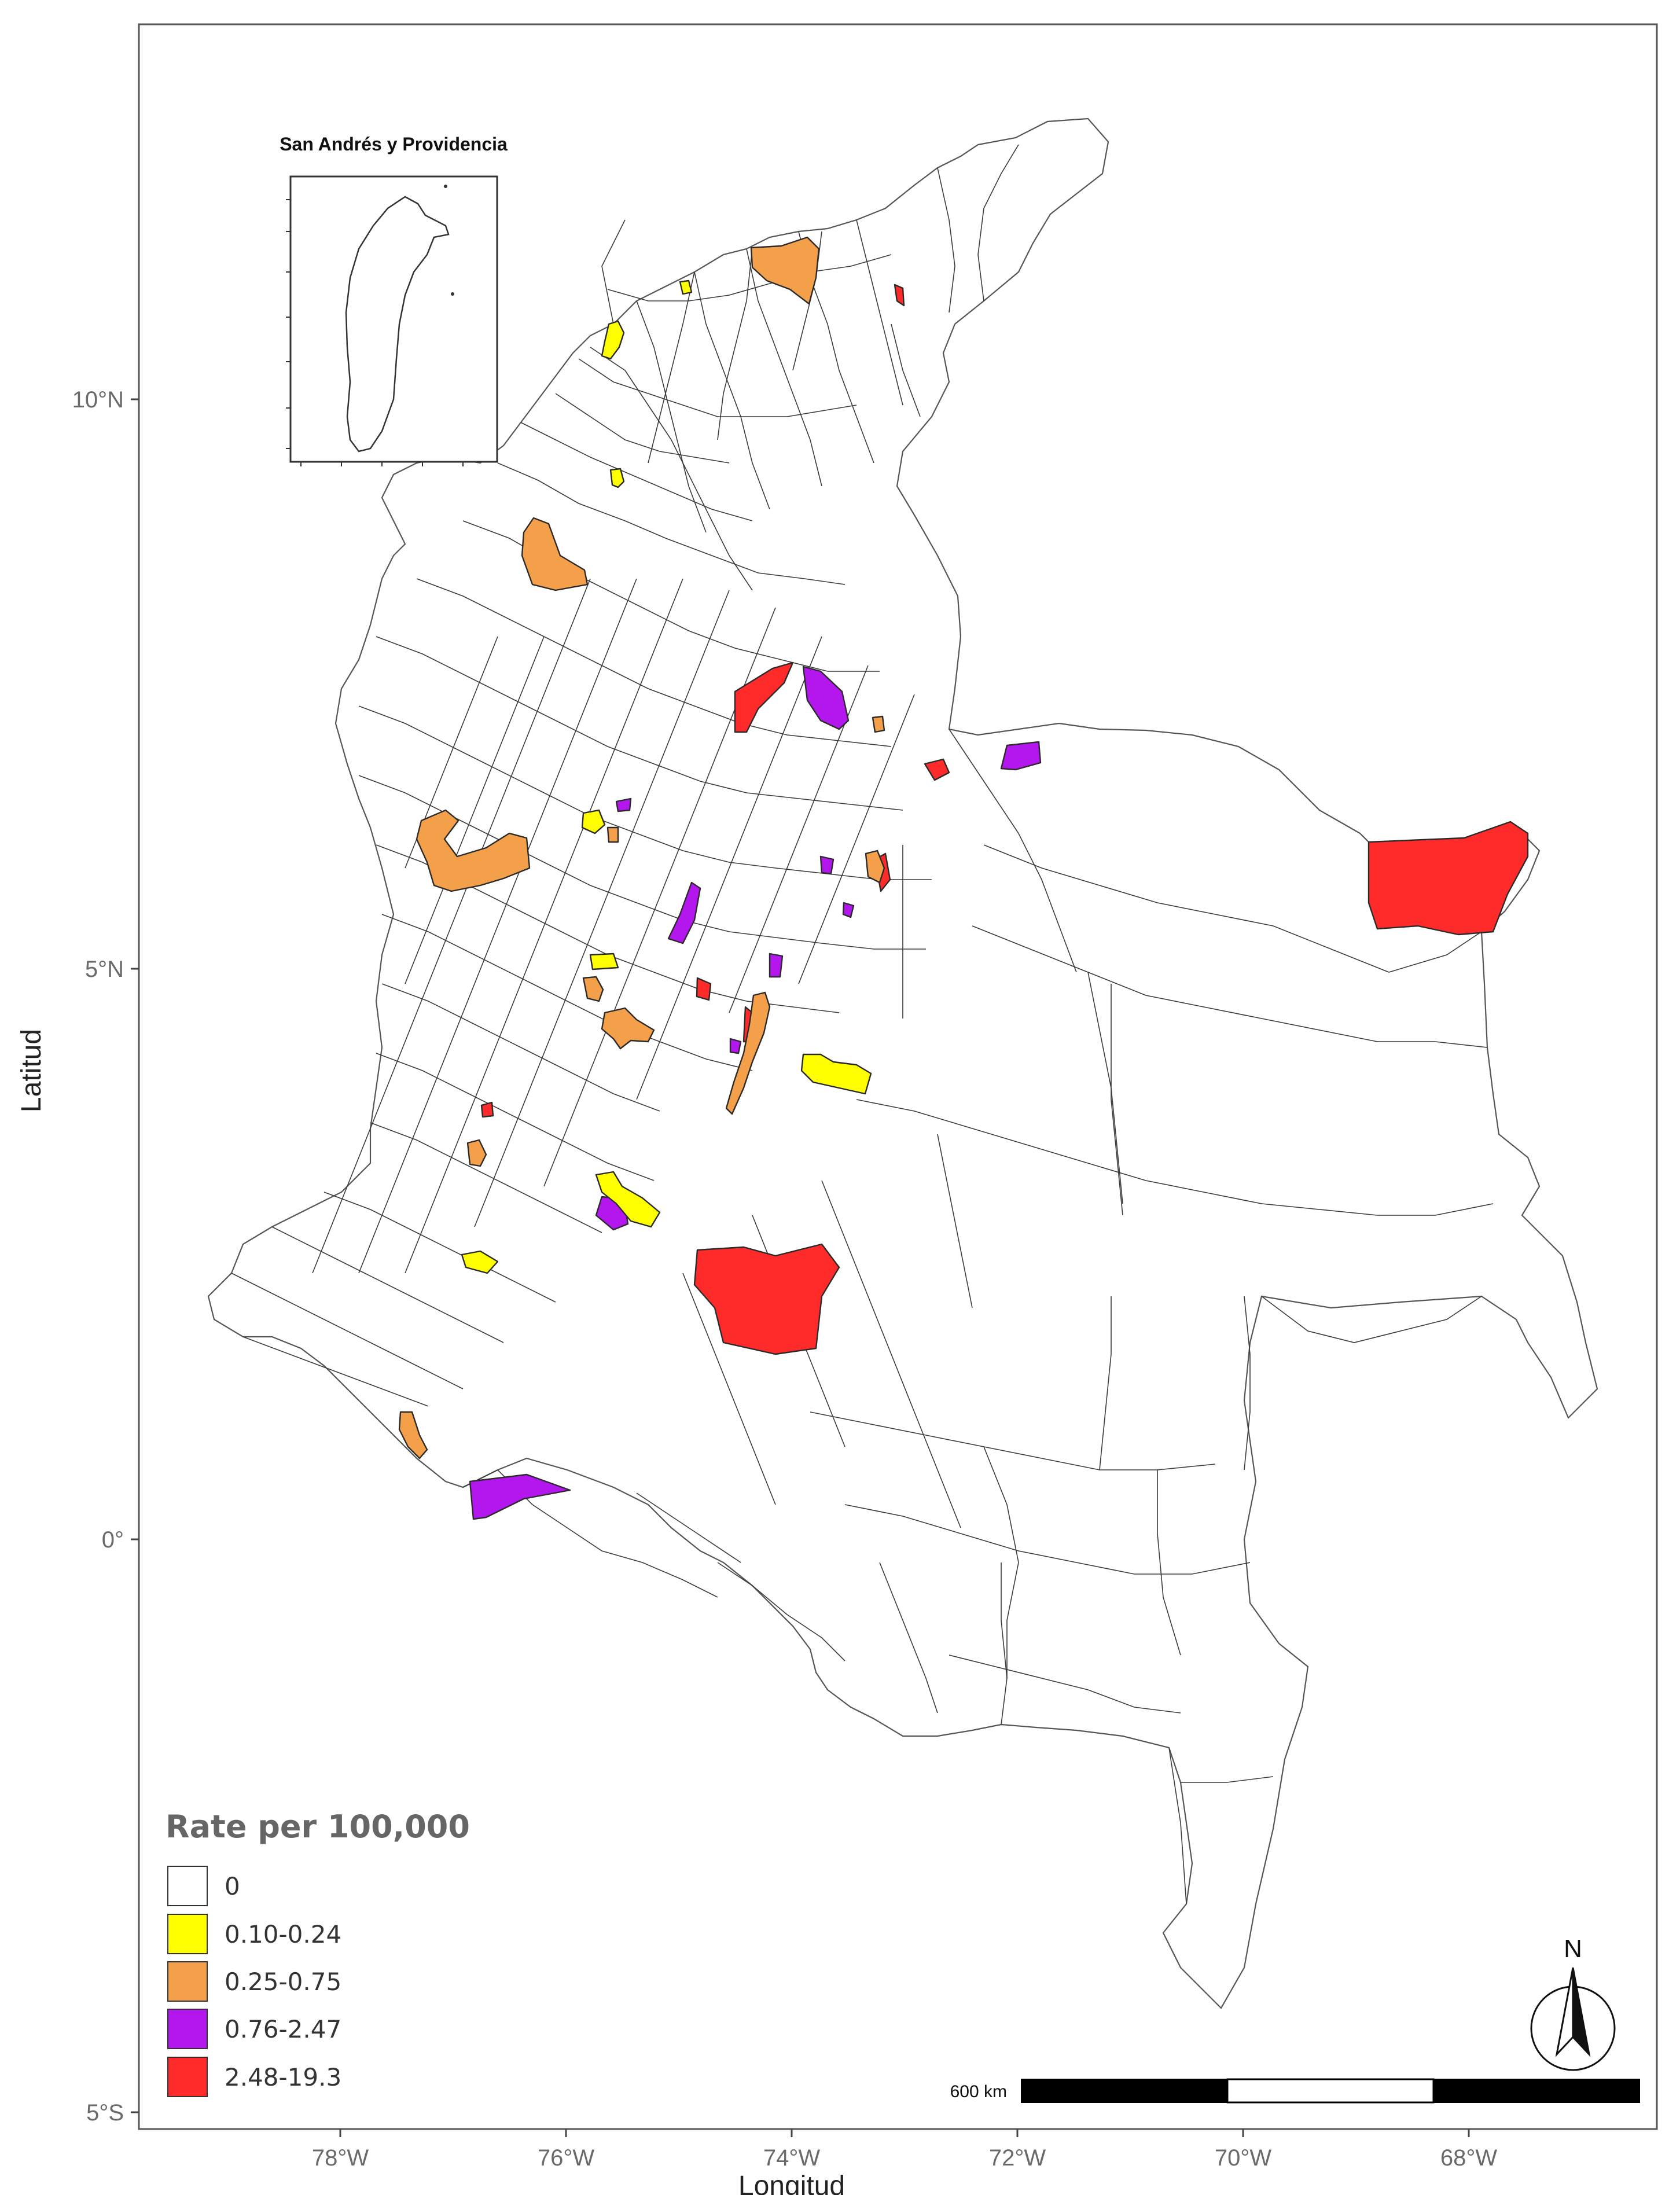 The width and height of the screenshot is (1680, 2195). What do you see at coordinates (978, 2091) in the screenshot?
I see `scale-bar-label: 600 km` at bounding box center [978, 2091].